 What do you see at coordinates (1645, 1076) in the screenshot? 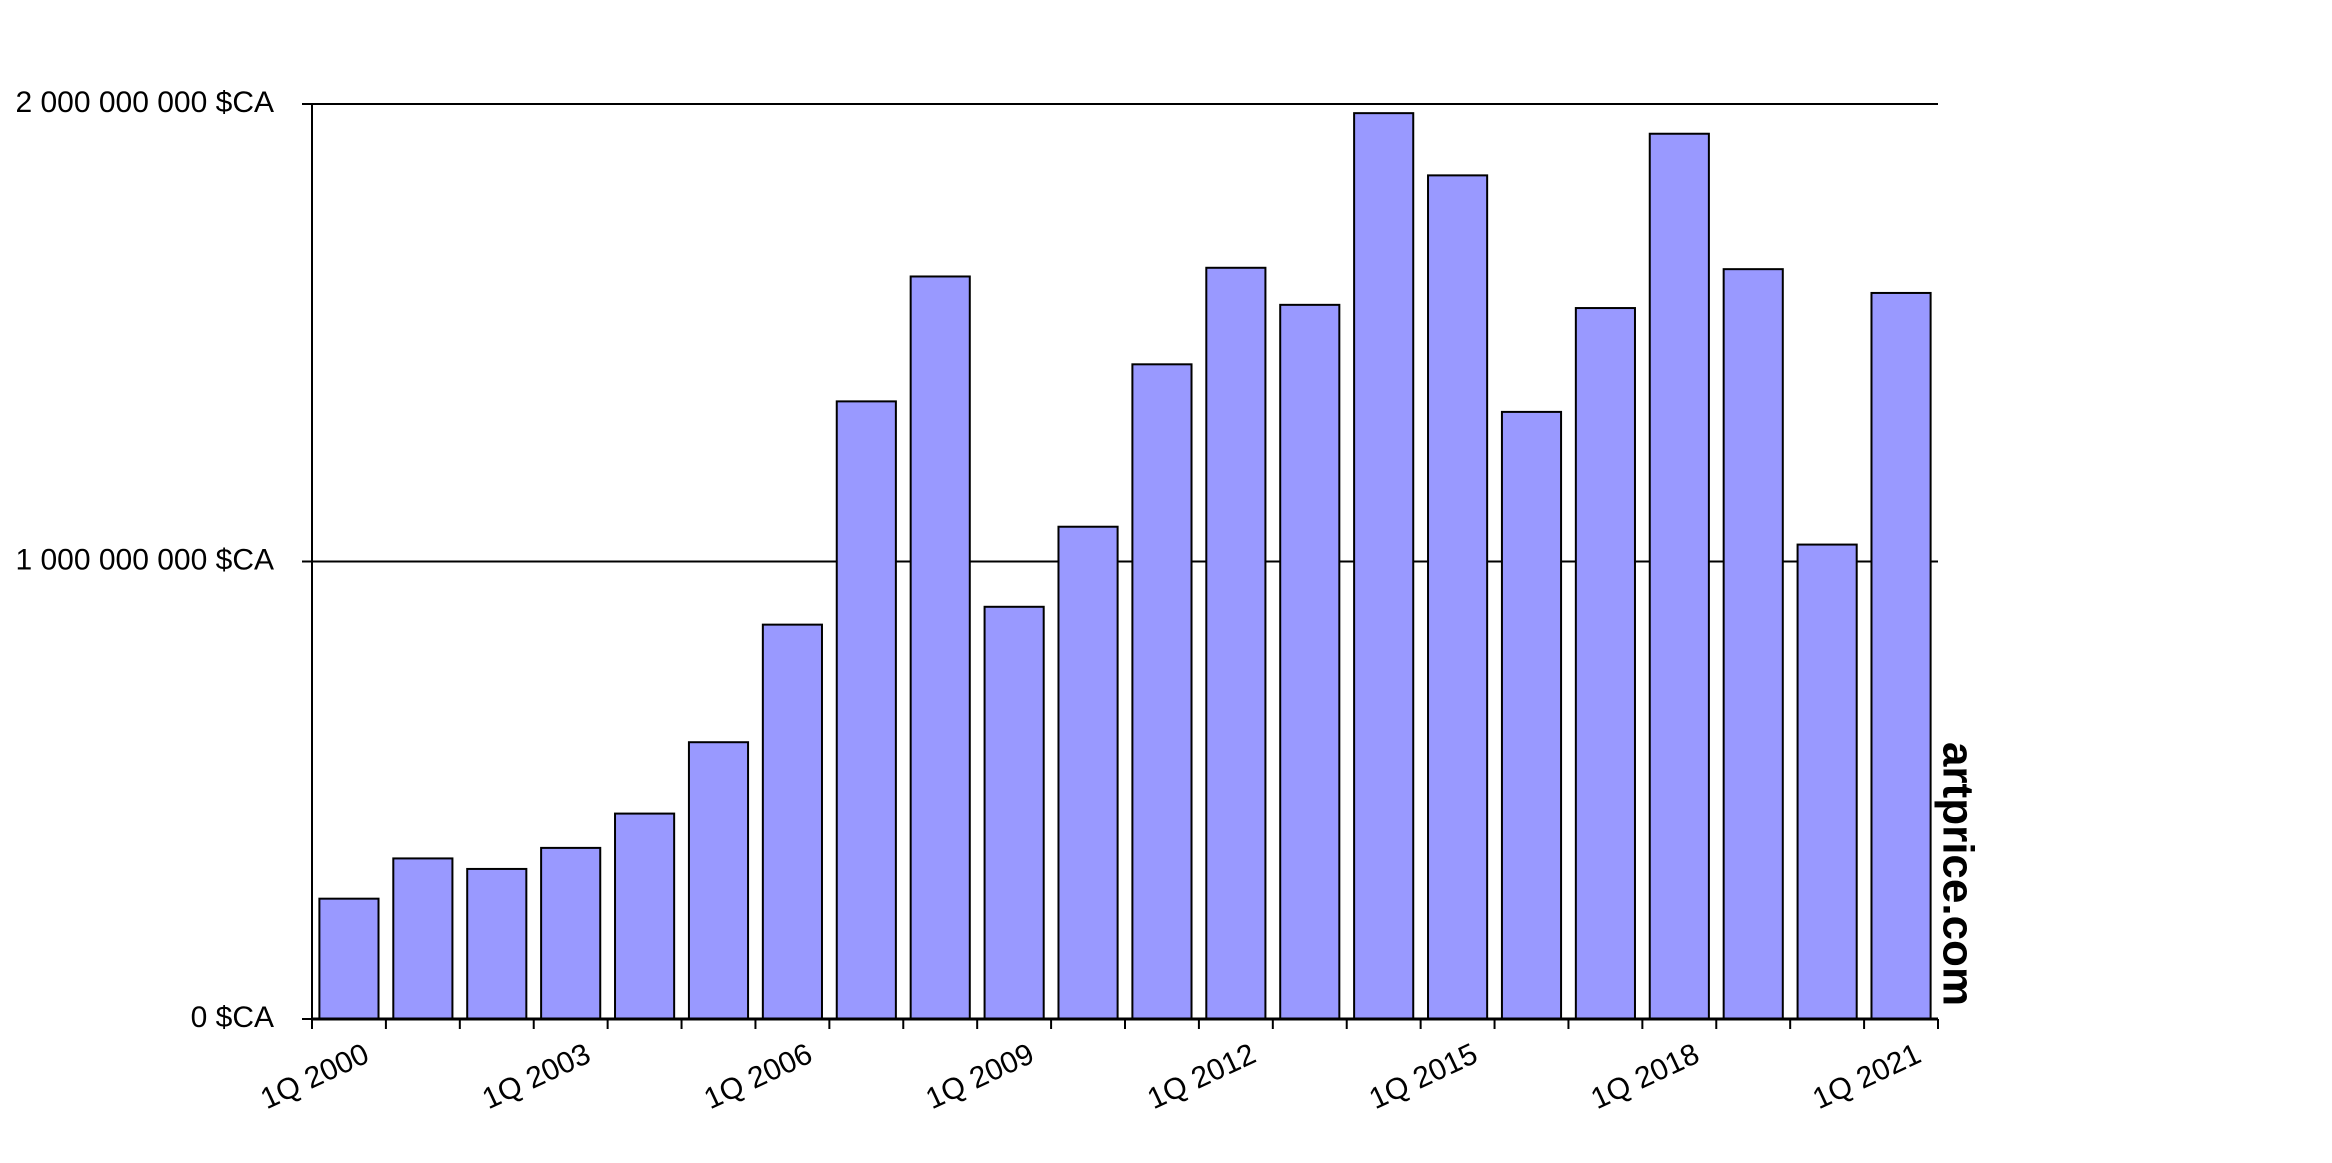
I see `x-tick-label: 1Q 2018` at bounding box center [1645, 1076].